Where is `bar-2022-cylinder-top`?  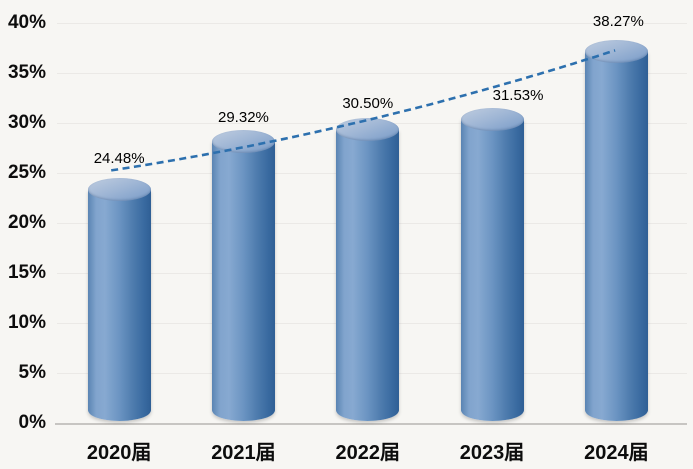
bar-2022-cylinder-top is located at coordinates (368, 129).